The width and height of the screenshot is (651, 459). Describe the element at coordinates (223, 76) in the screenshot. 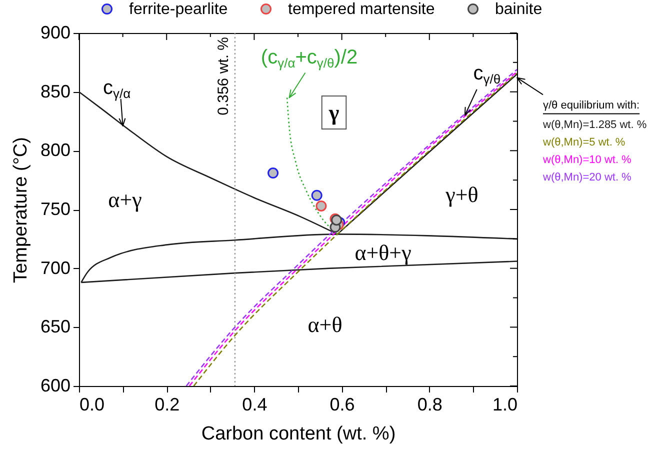

I see `ref-line-label: 0.356 wt. %` at that location.